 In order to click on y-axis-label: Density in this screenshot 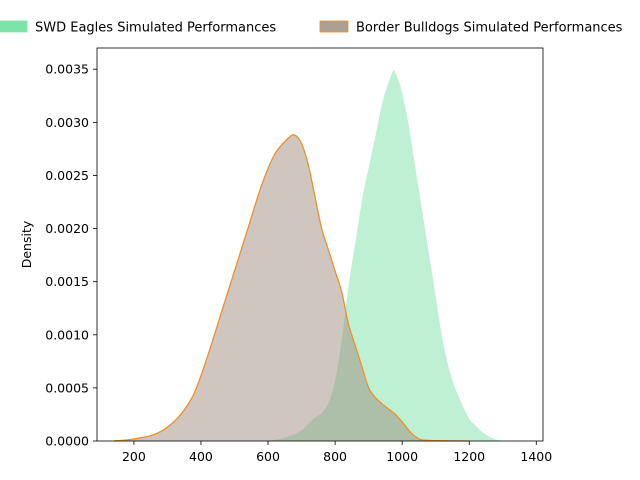, I will do `click(26, 244)`.